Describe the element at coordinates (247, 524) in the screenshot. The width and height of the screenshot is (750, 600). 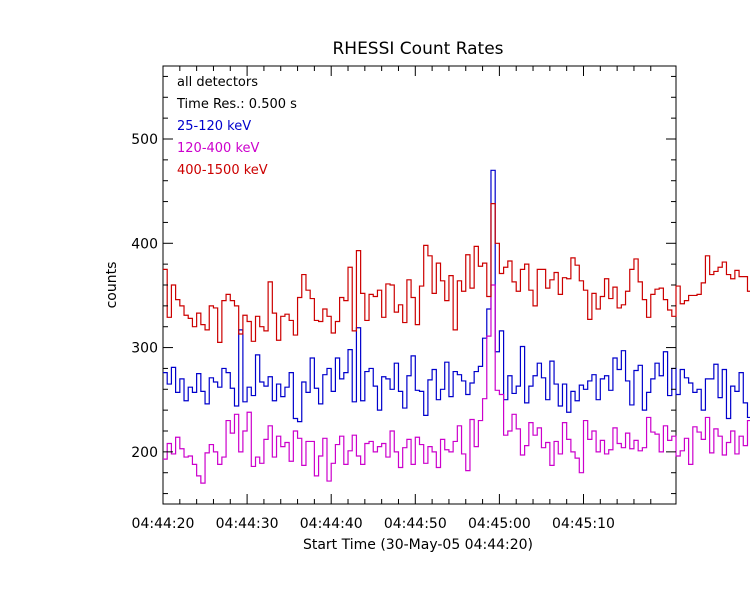
I see `x-tick-label: 04:44:30` at that location.